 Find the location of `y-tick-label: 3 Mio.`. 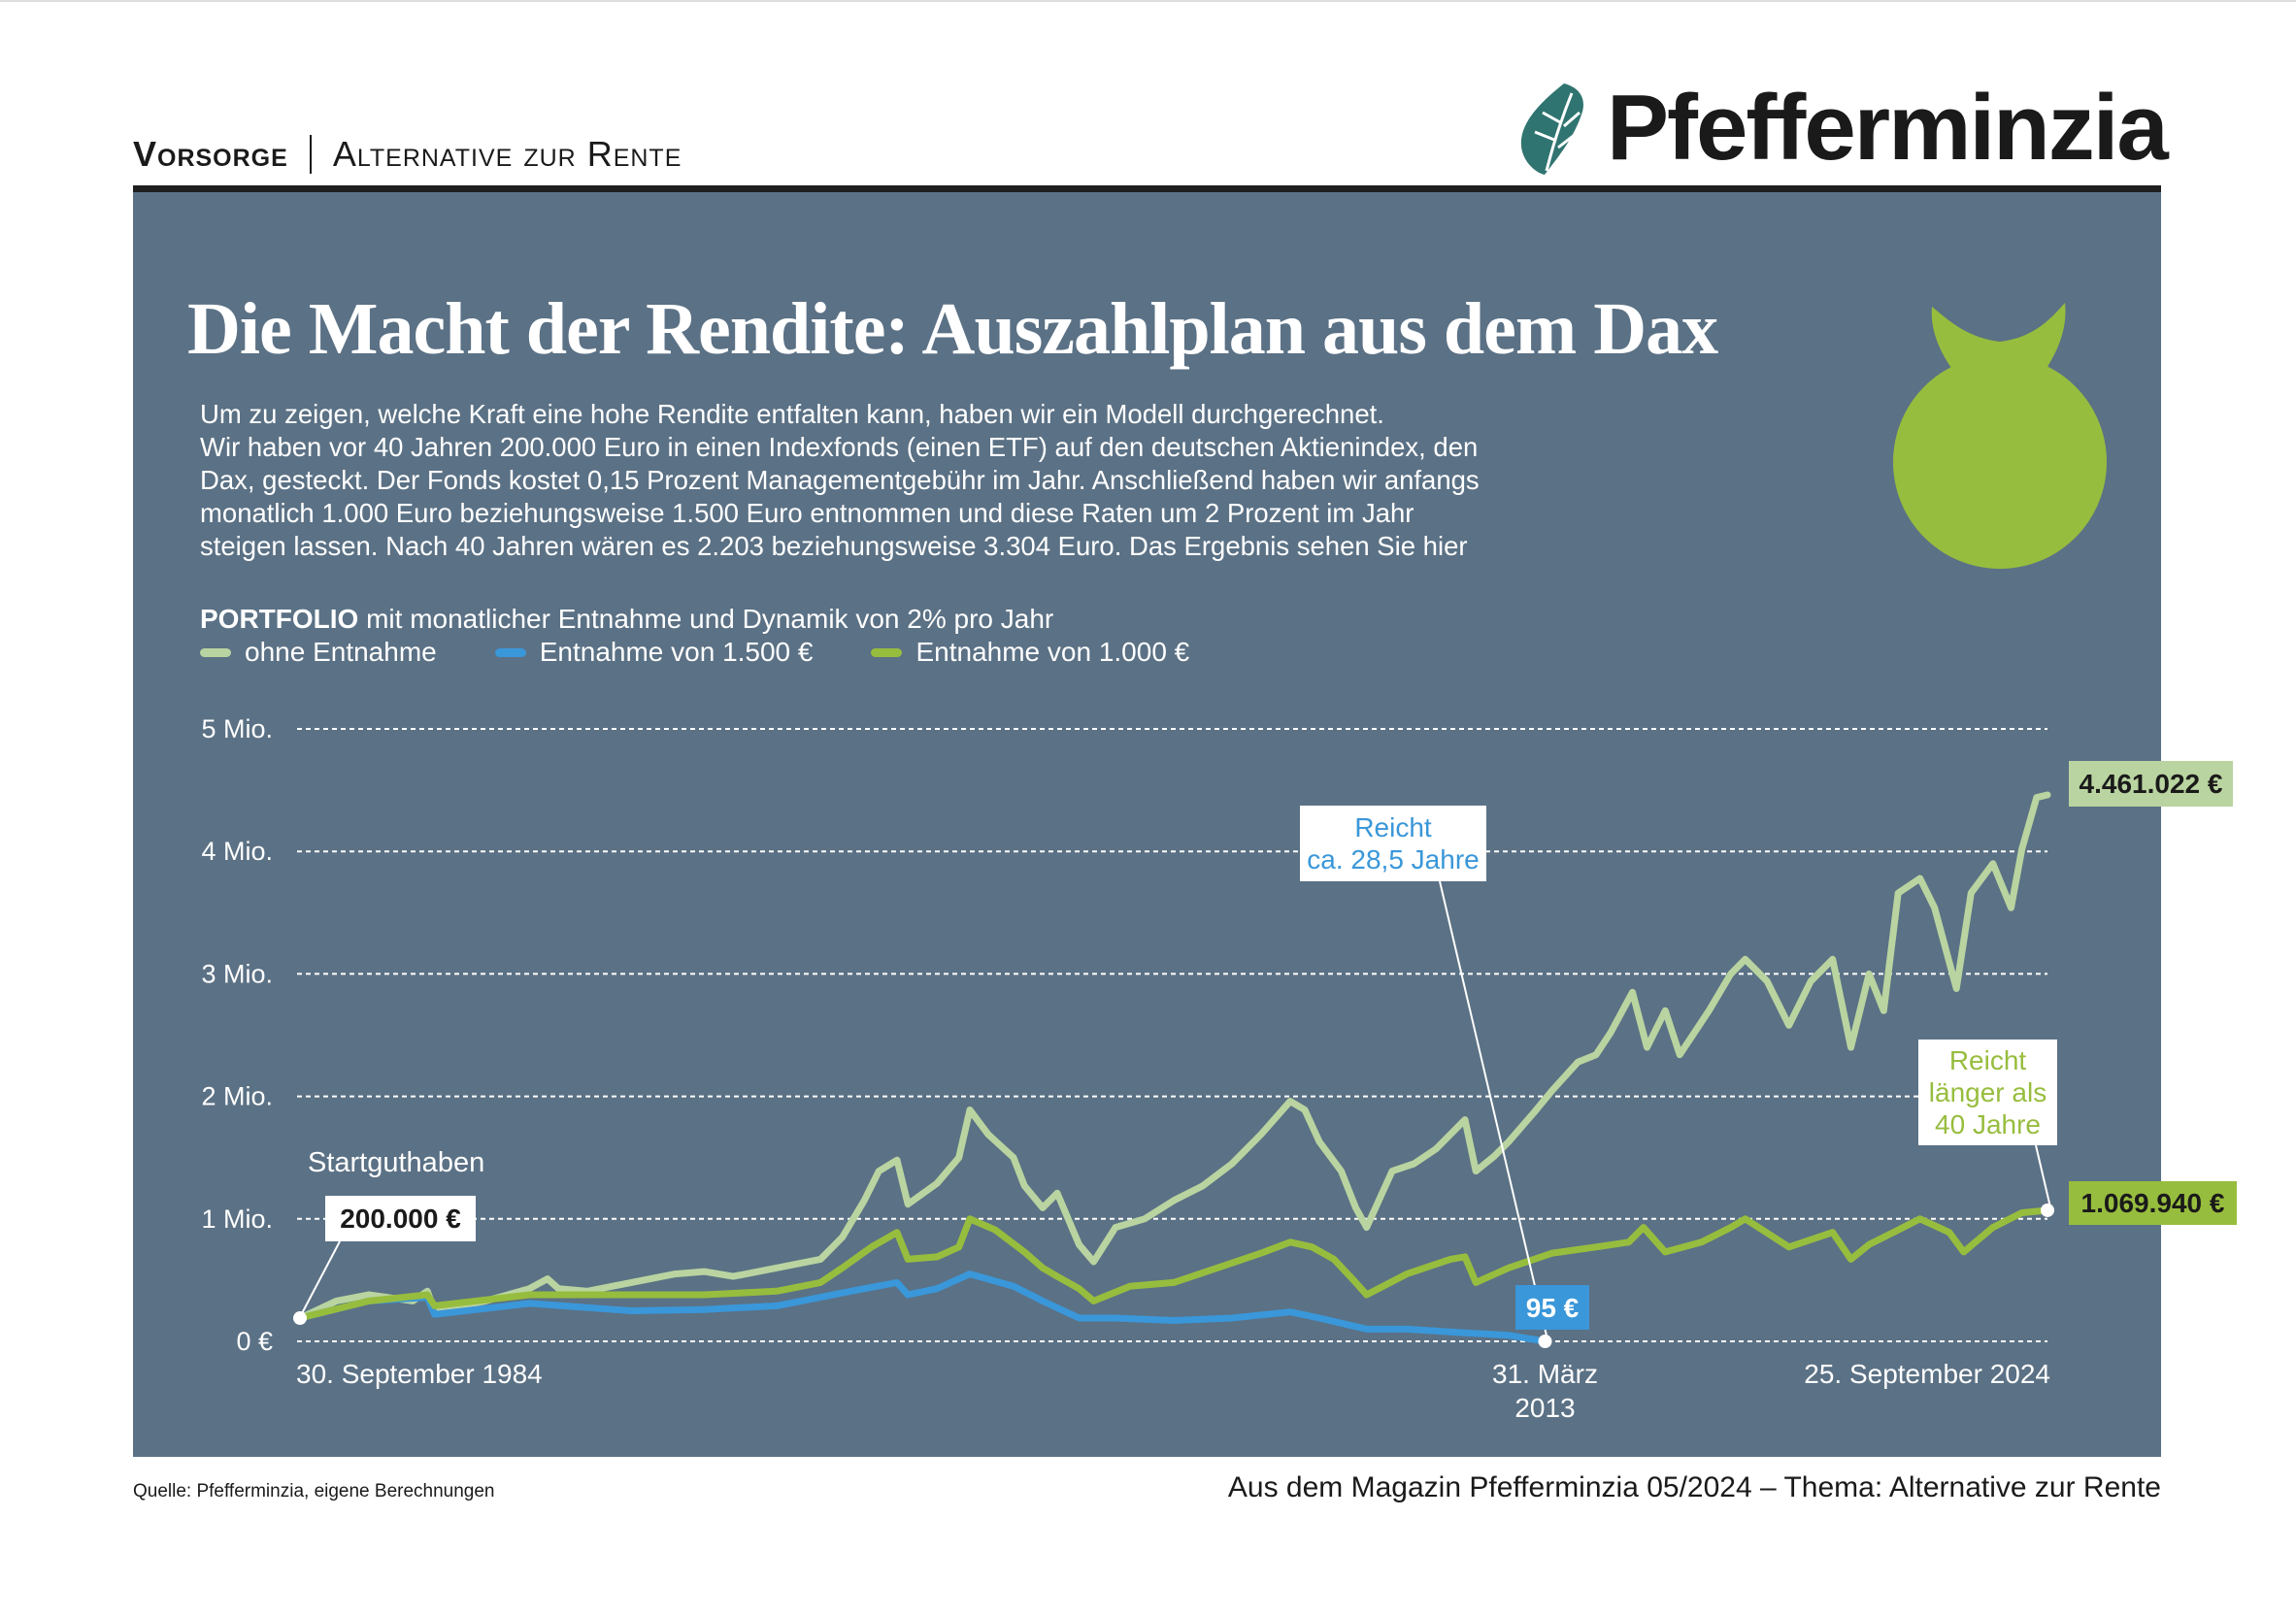

y-tick-label: 3 Mio. is located at coordinates (237, 973).